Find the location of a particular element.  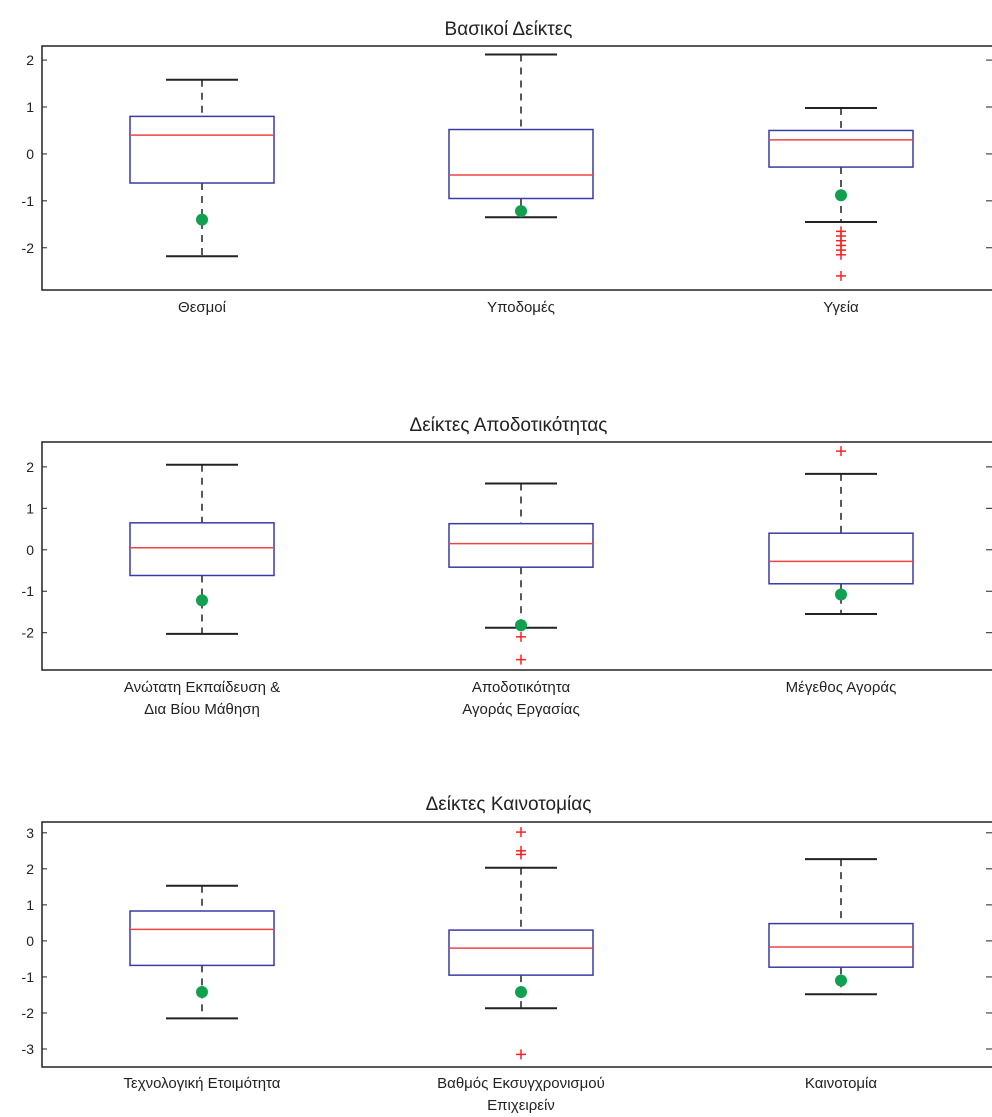

category-label: Υποδομές is located at coordinates (521, 307).